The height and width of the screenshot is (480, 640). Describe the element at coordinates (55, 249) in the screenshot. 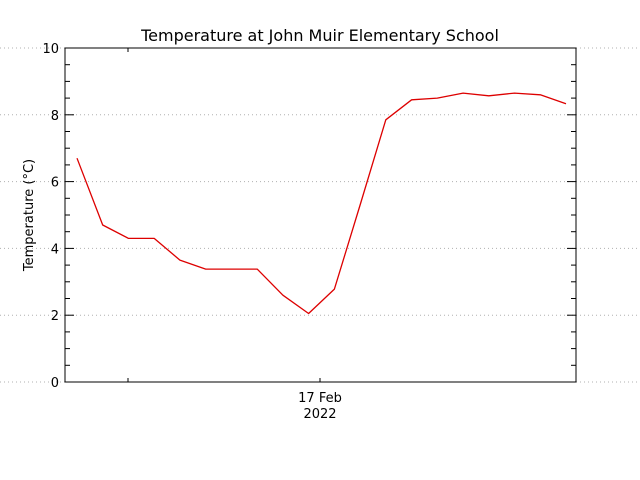

I see `y-tick-label: 4` at that location.